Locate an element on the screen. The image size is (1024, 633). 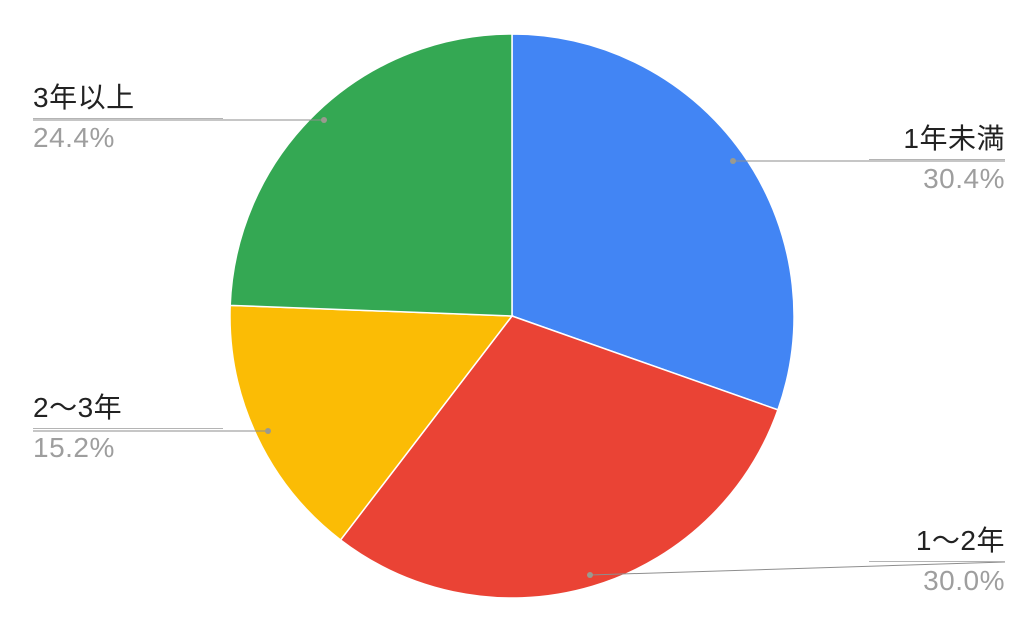
pie-label-value: 30.0% is located at coordinates (964, 580).